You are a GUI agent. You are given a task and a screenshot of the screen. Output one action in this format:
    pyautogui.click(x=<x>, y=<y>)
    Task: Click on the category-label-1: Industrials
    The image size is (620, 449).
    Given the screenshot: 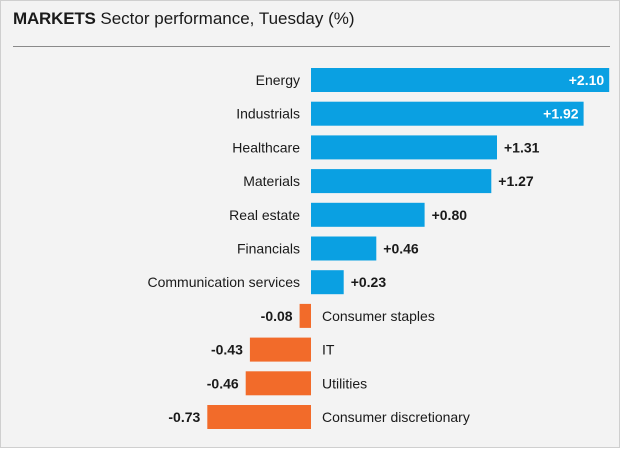 What is the action you would take?
    pyautogui.click(x=268, y=114)
    